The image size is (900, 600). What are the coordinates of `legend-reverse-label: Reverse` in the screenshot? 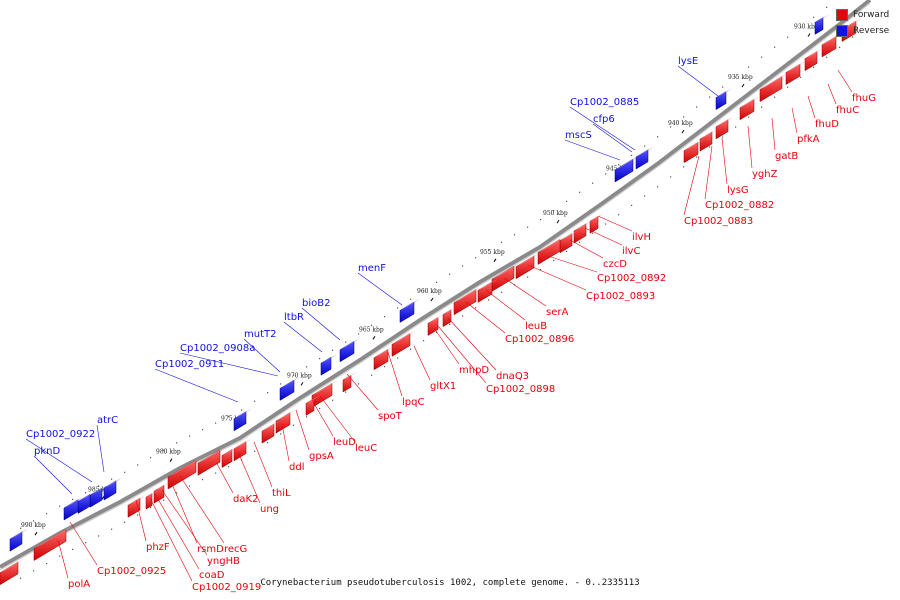 It's located at (871, 31).